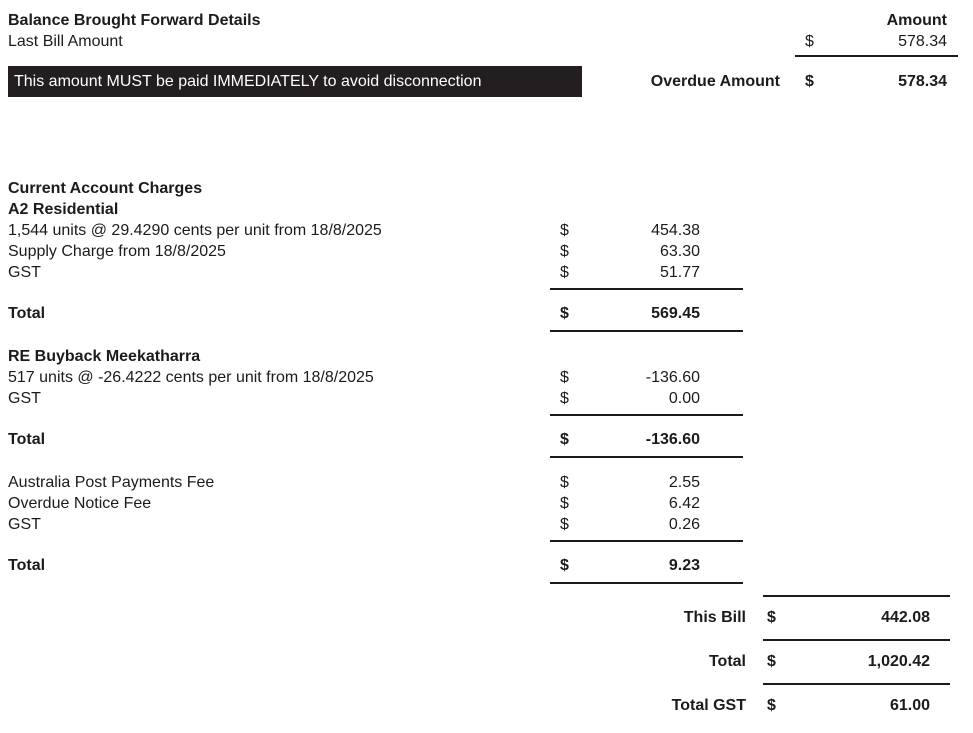 This screenshot has width=973, height=733. Describe the element at coordinates (117, 251) in the screenshot. I see `charge-item-label: Supply Charge from 18/8/2025` at that location.